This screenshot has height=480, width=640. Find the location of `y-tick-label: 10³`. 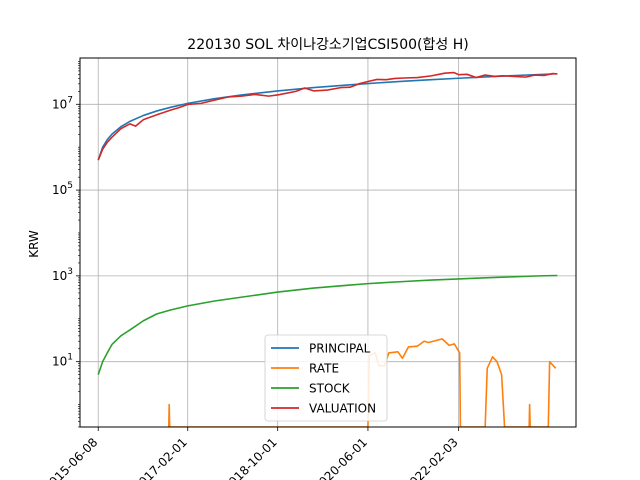

y-tick-label: 10³ is located at coordinates (62, 275).